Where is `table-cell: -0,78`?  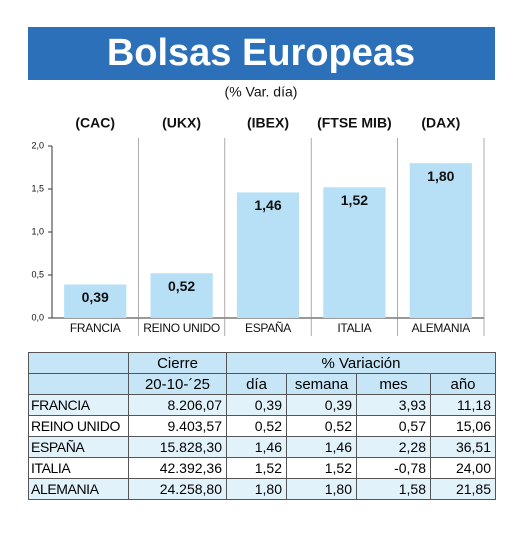
table-cell: -0,78 is located at coordinates (393, 468).